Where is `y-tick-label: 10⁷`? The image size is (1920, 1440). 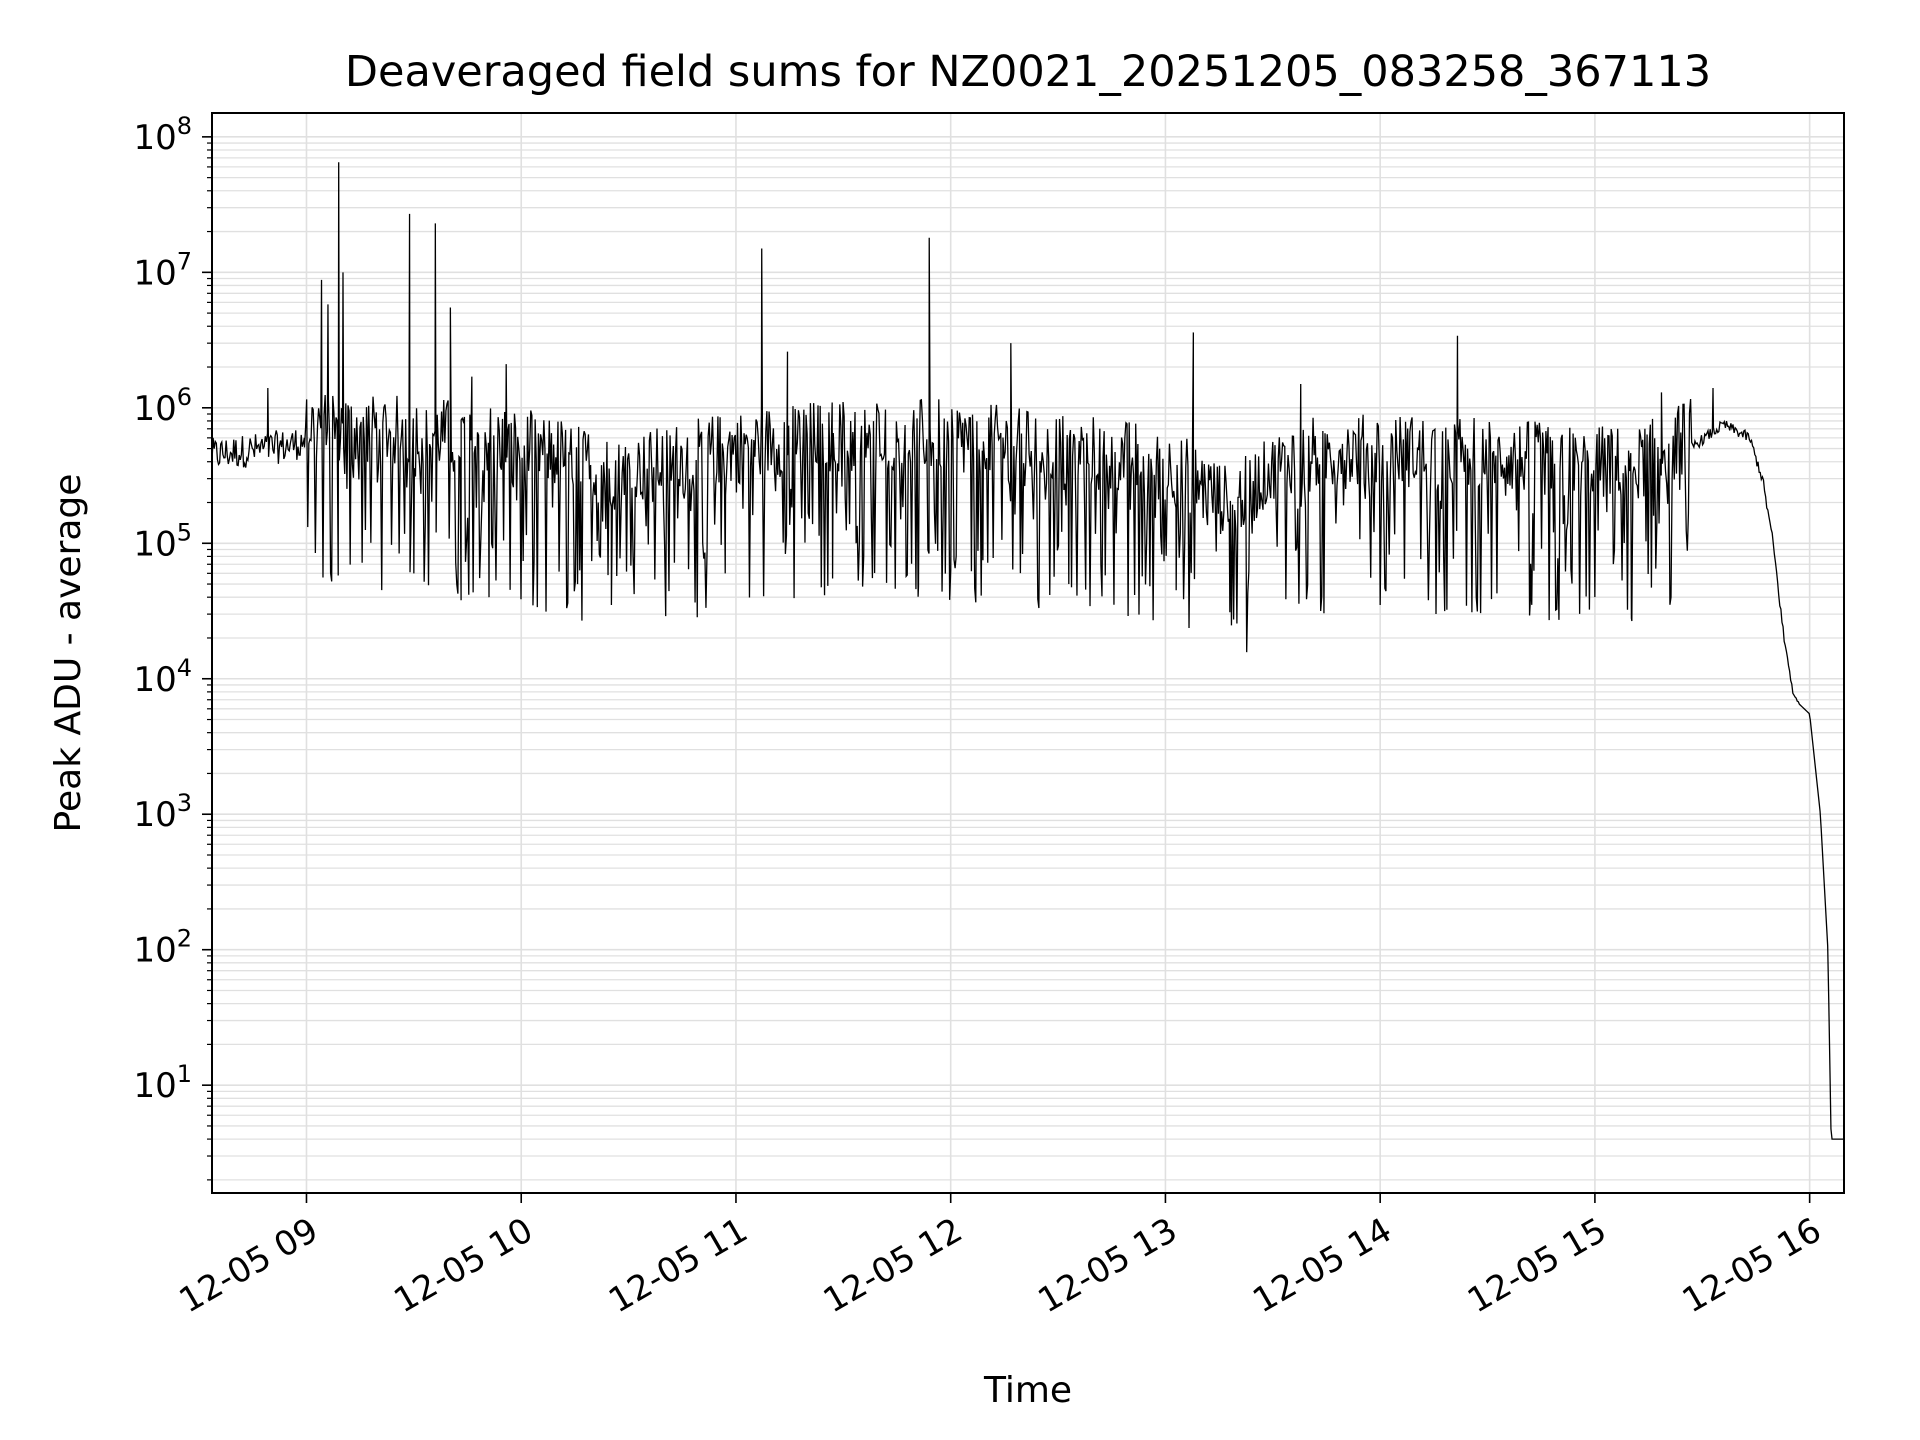 y-tick-label: 10⁷ is located at coordinates (162, 270).